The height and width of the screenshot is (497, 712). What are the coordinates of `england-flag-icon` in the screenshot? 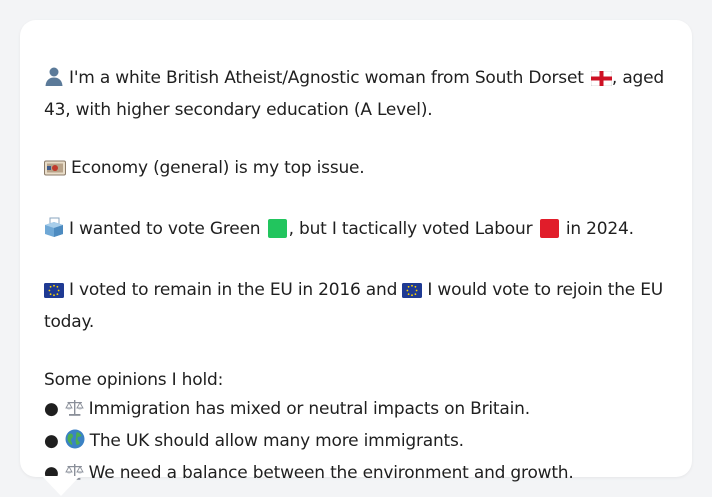 It's located at (601, 81).